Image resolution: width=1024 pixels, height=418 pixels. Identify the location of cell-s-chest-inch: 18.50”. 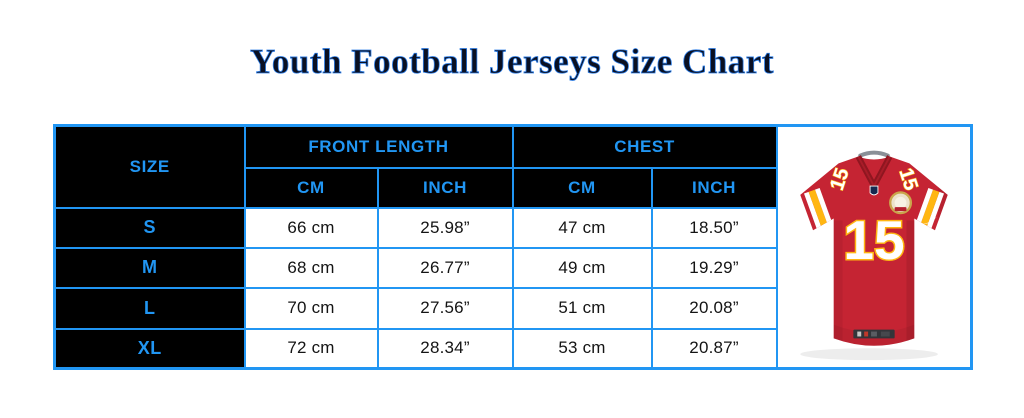
(714, 227).